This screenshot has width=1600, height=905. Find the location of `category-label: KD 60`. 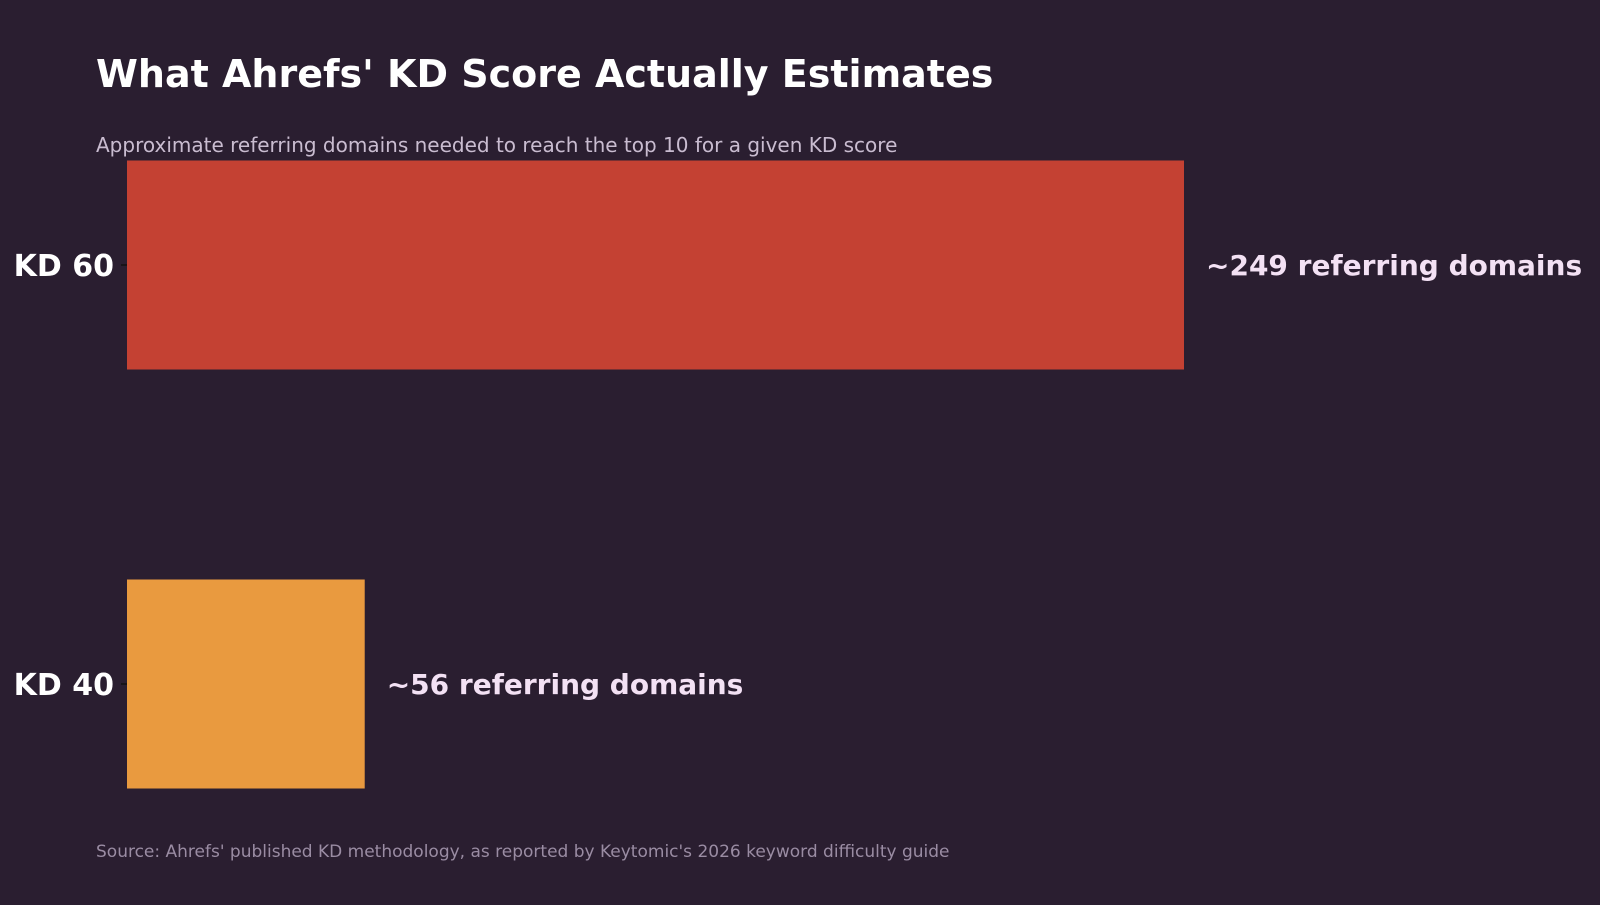

category-label: KD 60 is located at coordinates (64, 266).